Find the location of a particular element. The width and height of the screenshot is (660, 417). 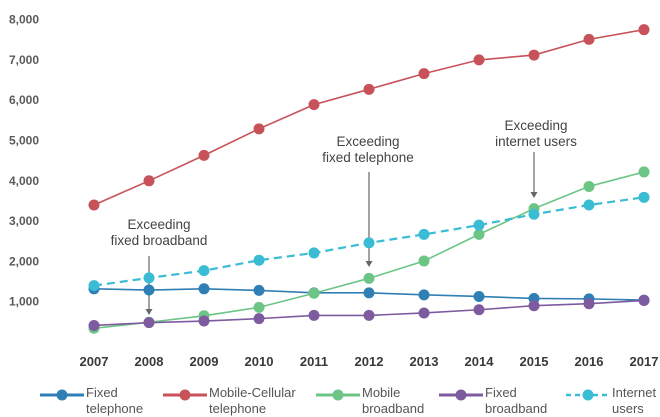

y-tick-label: 4,000 is located at coordinates (24, 181).